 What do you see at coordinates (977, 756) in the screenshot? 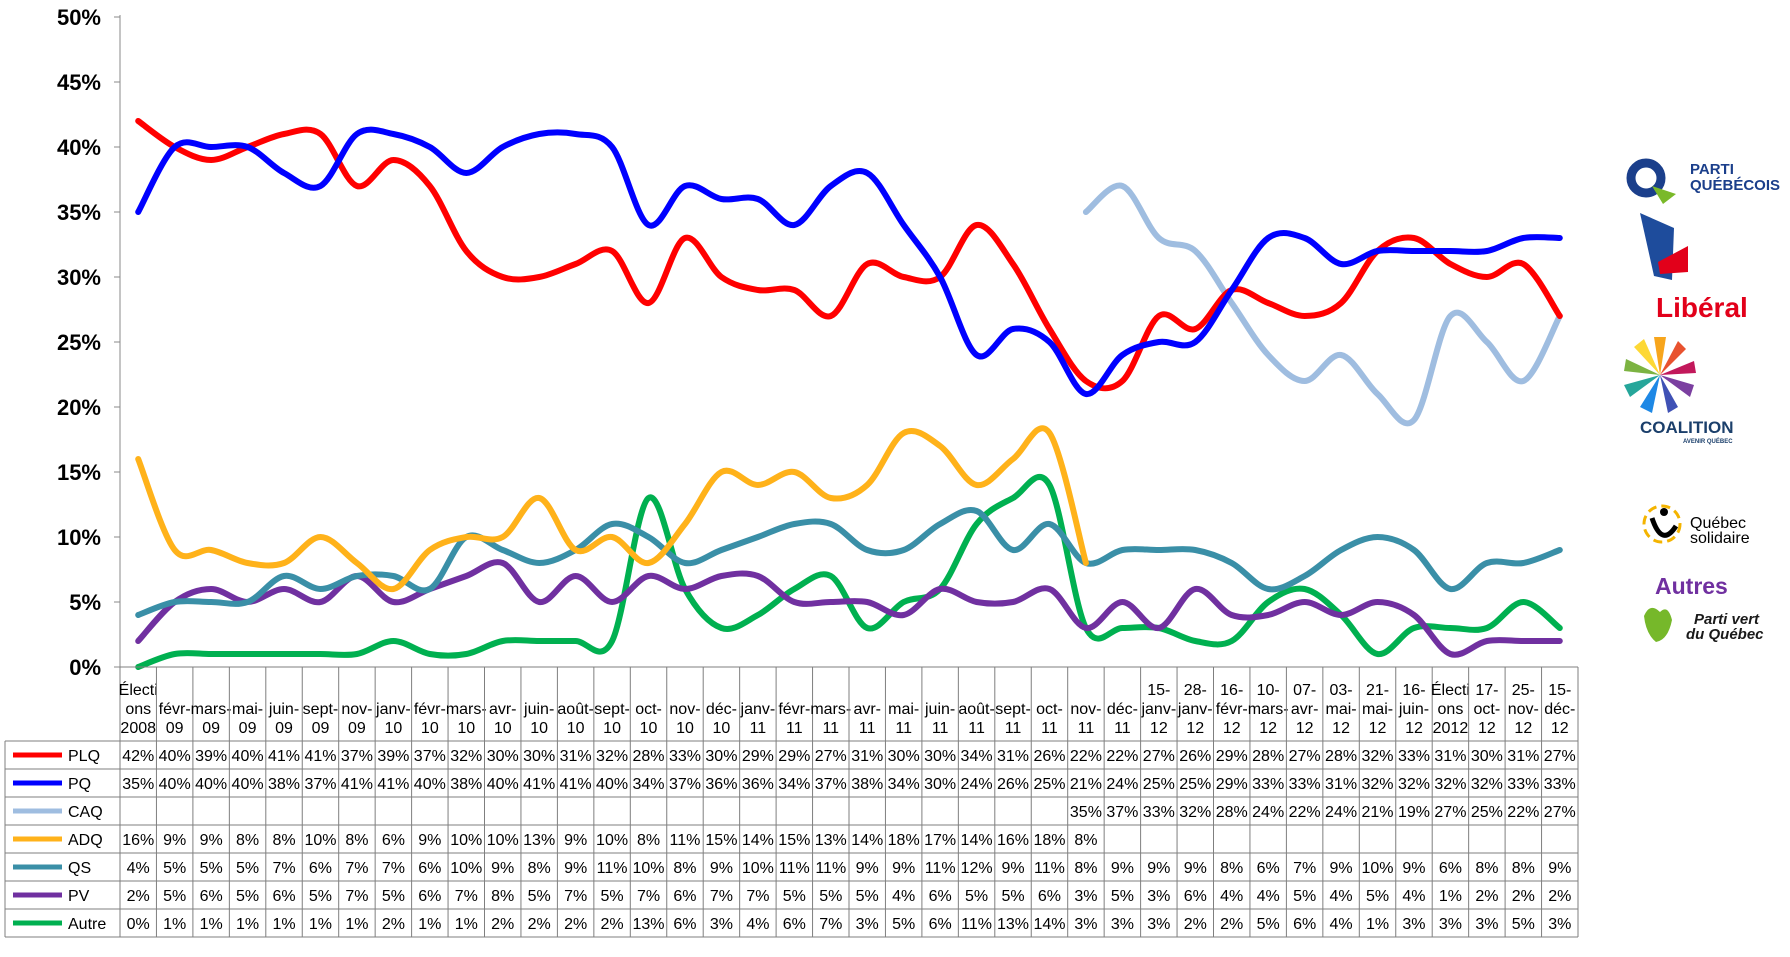
I see `data-label: 34%` at bounding box center [977, 756].